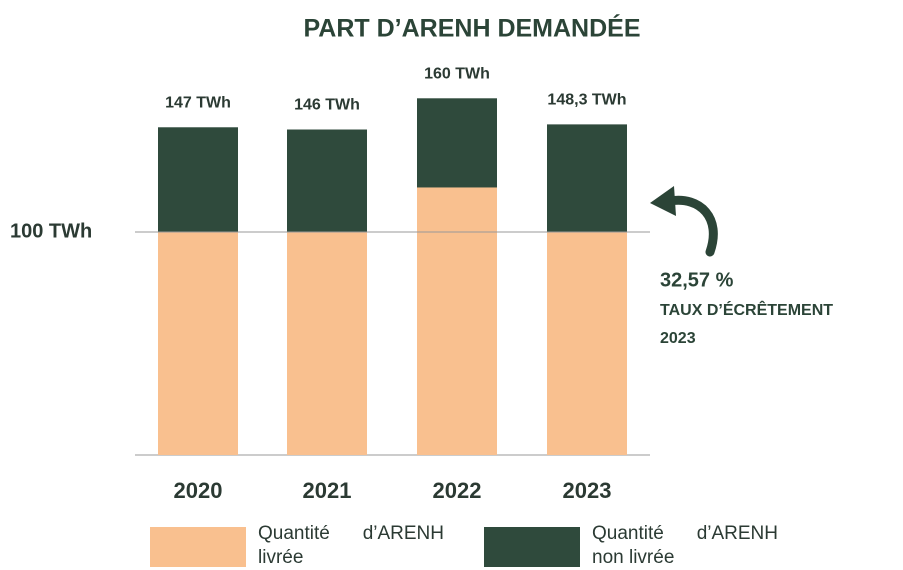 The width and height of the screenshot is (903, 570). Describe the element at coordinates (198, 102) in the screenshot. I see `total-label: 147 TWh` at that location.